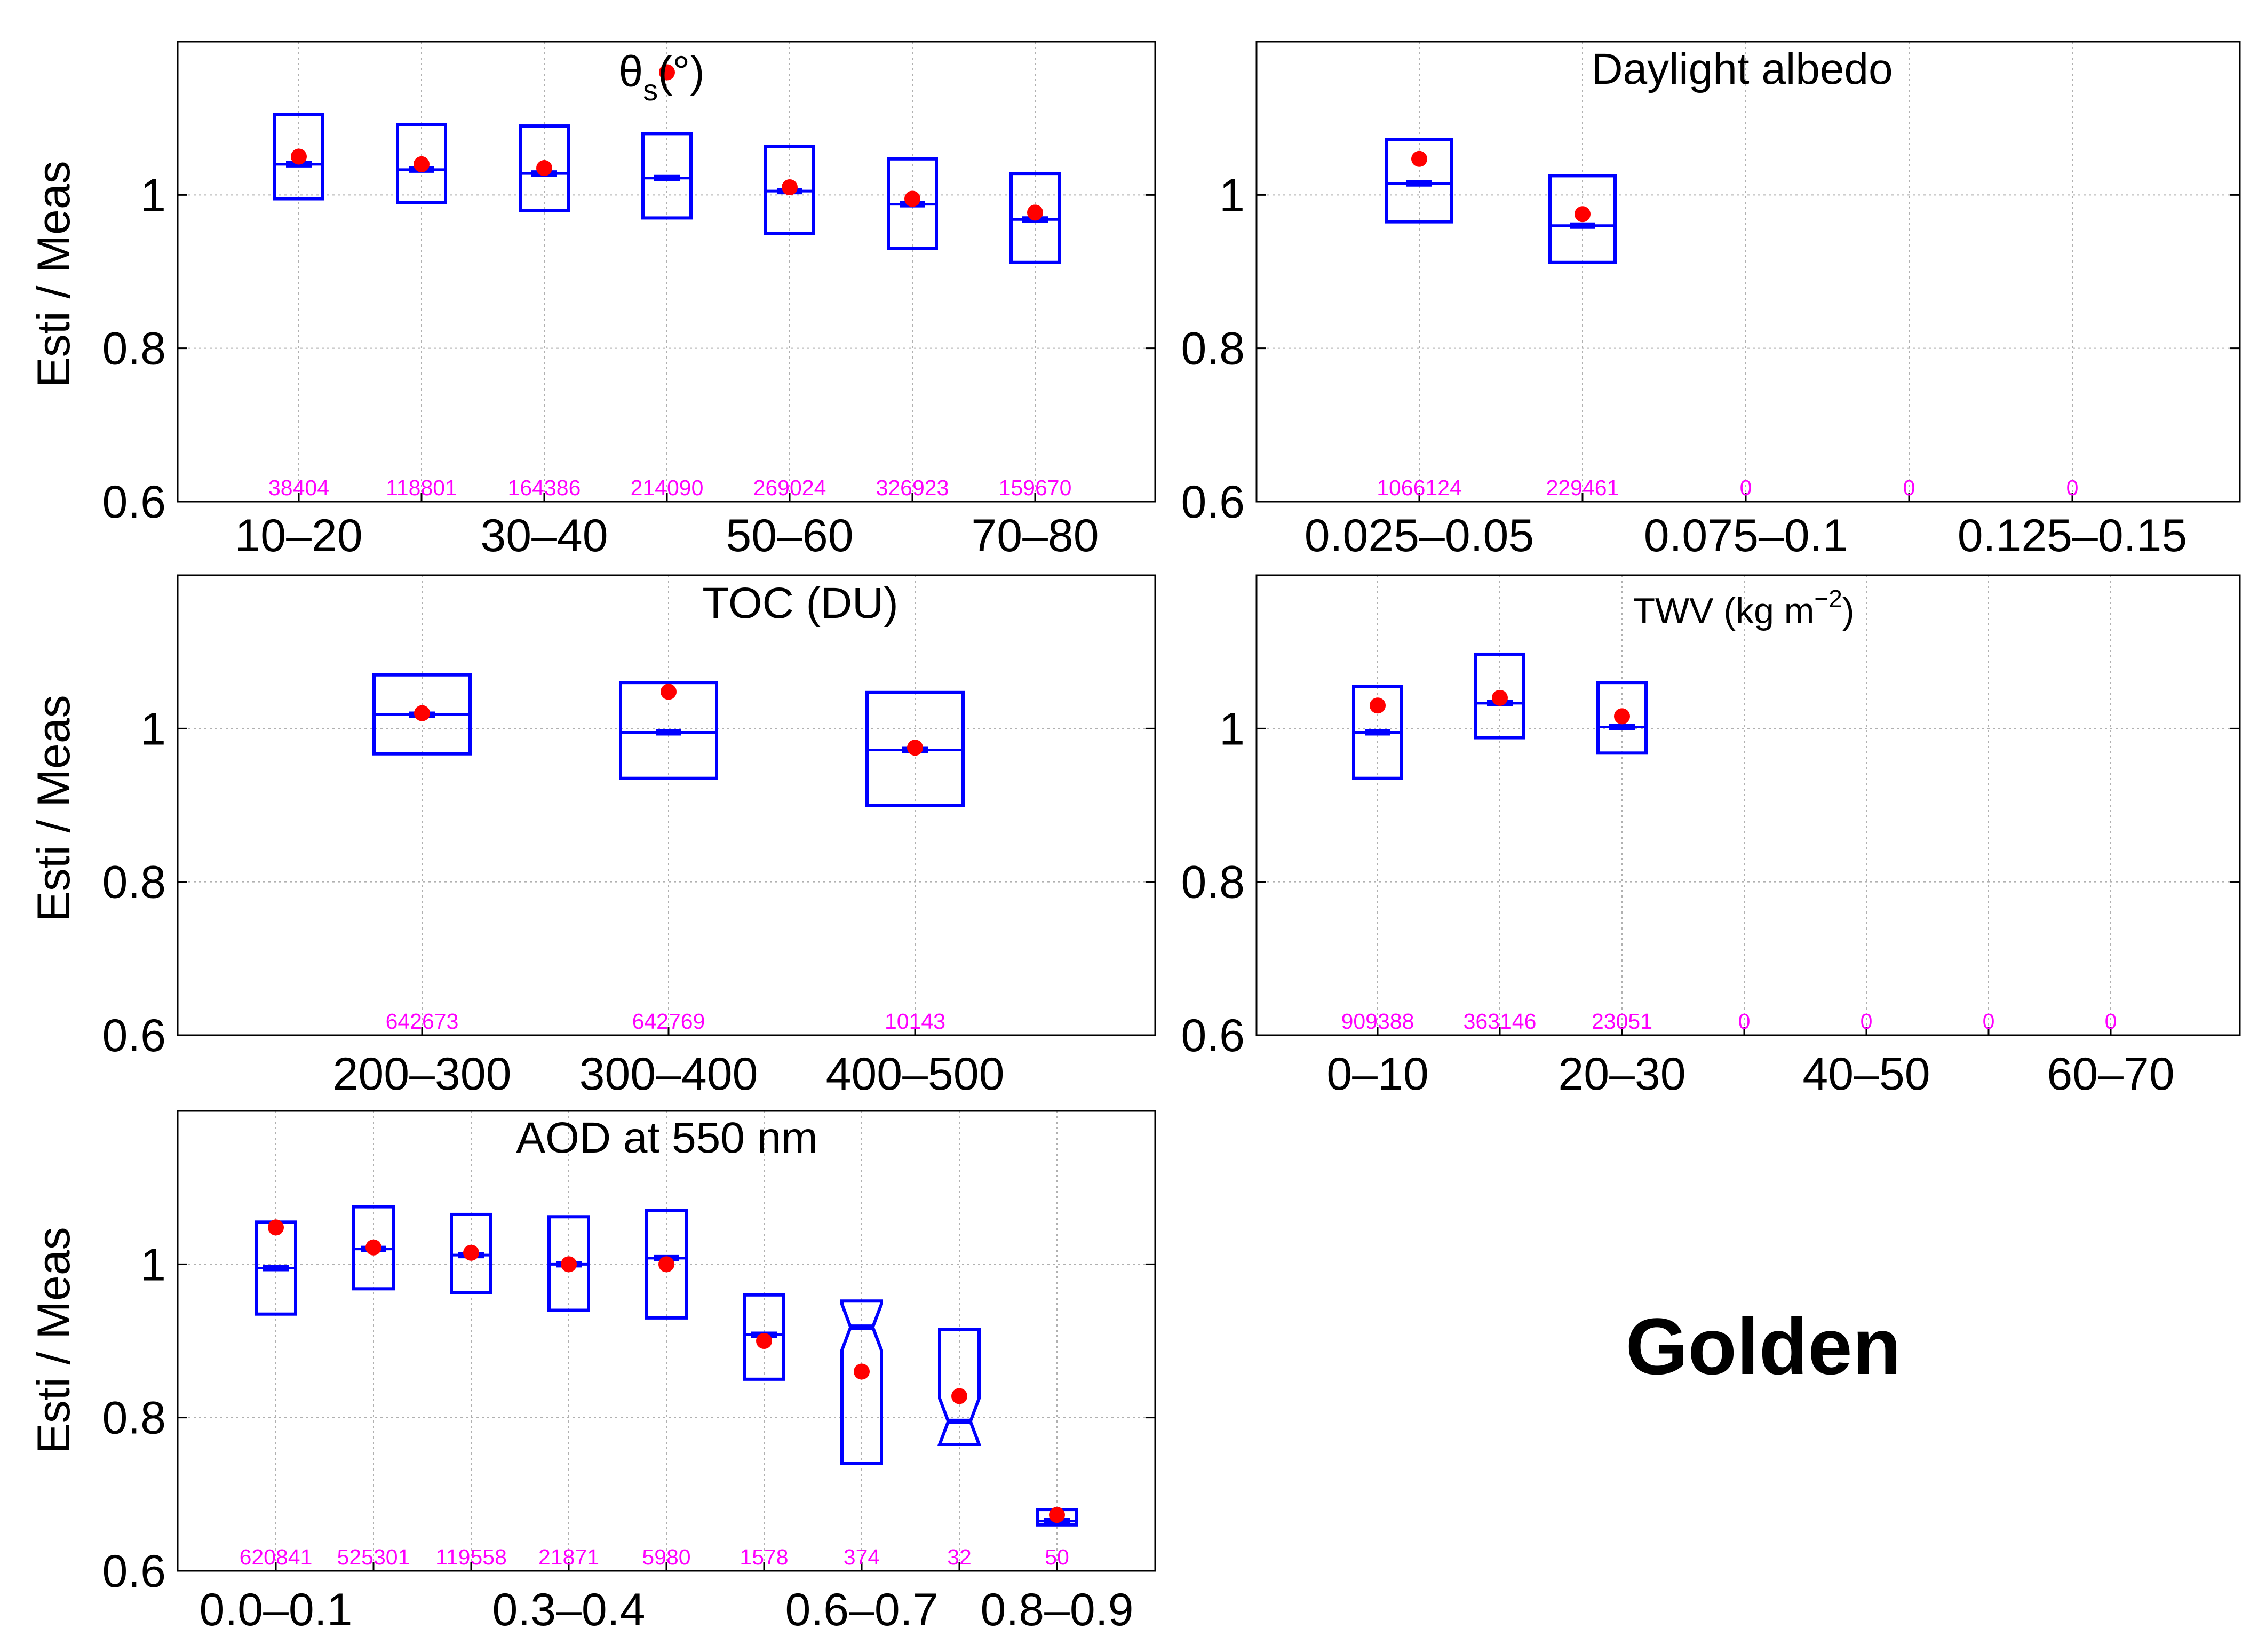 Image resolution: width=2258 pixels, height=1652 pixels. Describe the element at coordinates (959, 1557) in the screenshot. I see `count-label-7: 32` at that location.